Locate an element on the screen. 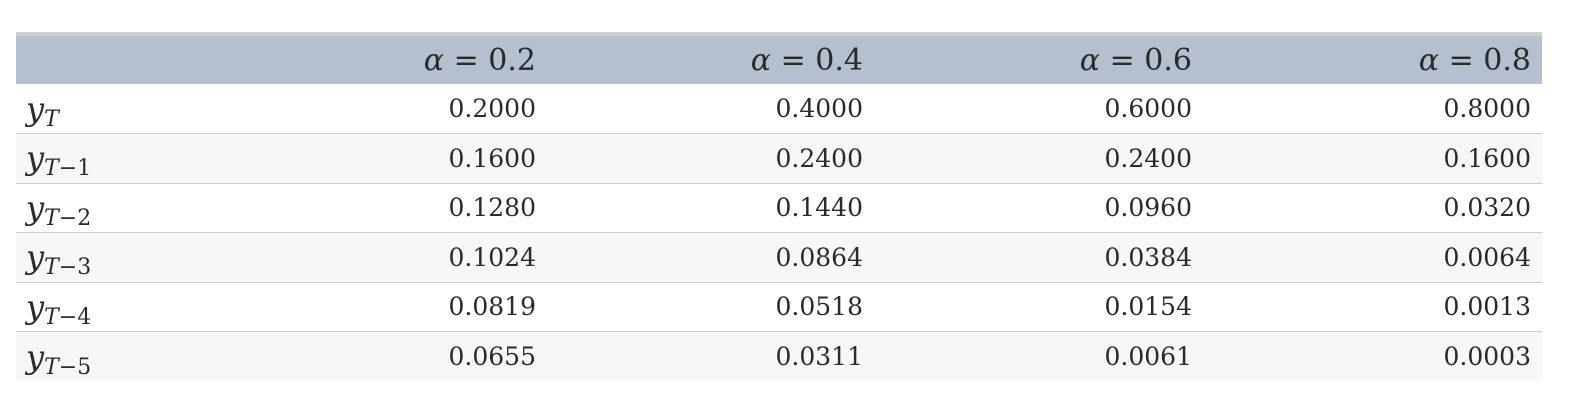 The width and height of the screenshot is (1582, 410). row-label: yT−5 is located at coordinates (76, 357).